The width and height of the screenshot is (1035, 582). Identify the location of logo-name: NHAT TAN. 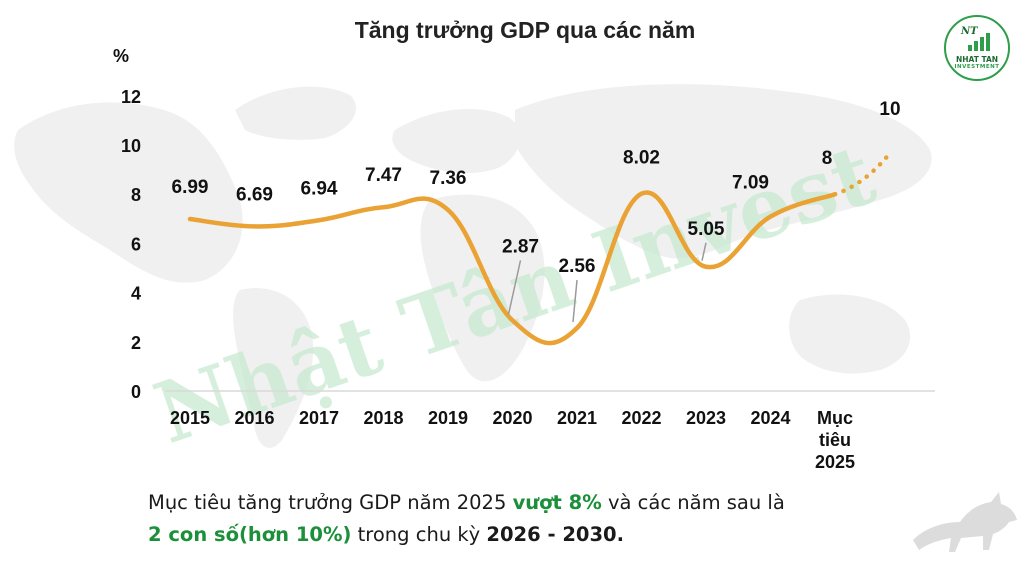
(977, 59).